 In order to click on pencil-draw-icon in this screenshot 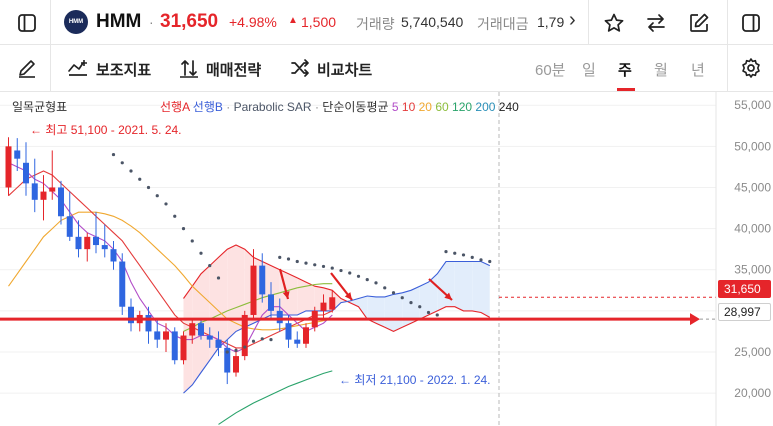, I will do `click(27, 68)`.